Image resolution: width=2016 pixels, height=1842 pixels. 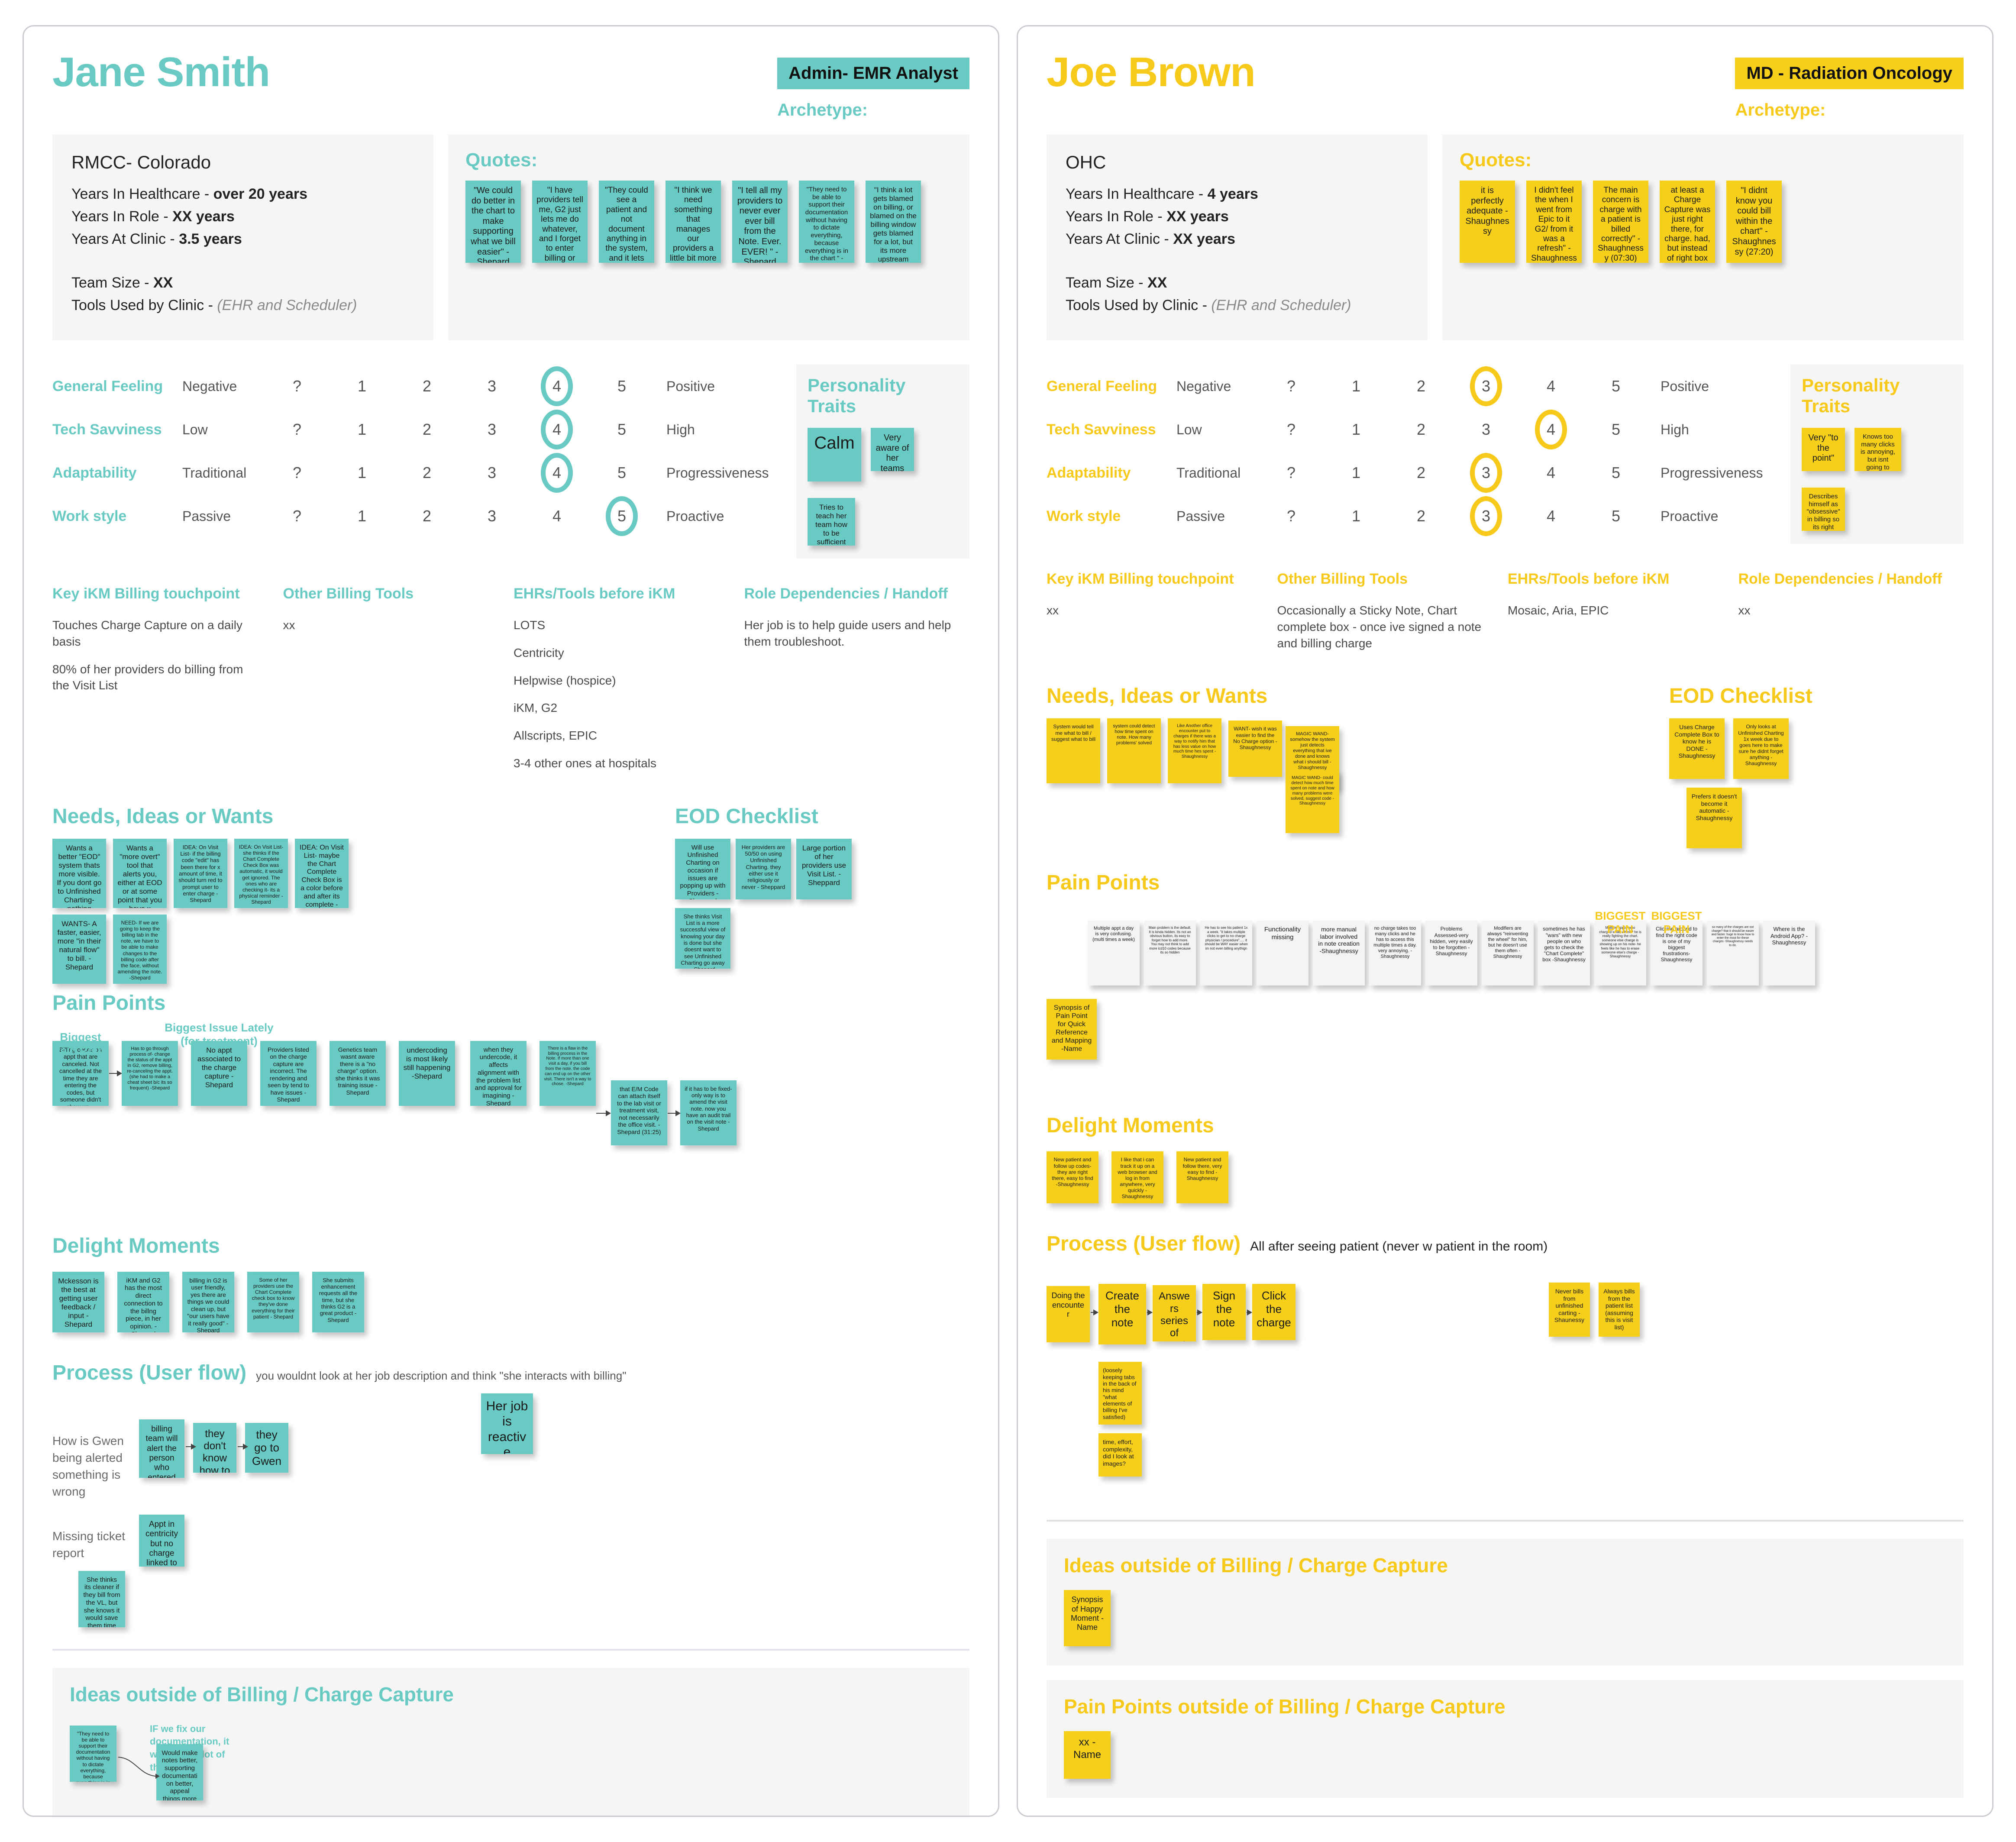 I want to click on trait-note: Very aware of her teams issues., so click(x=892, y=449).